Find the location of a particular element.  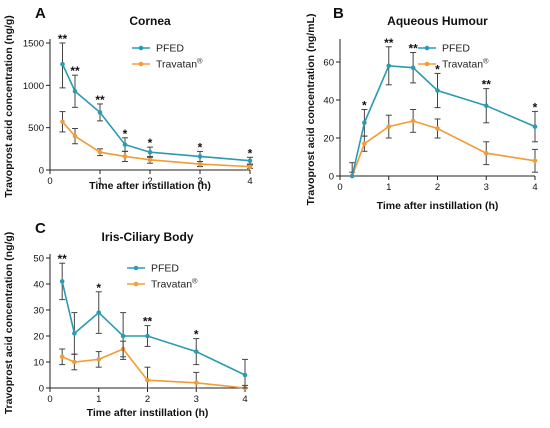

chart-title: Cornea is located at coordinates (150, 21).